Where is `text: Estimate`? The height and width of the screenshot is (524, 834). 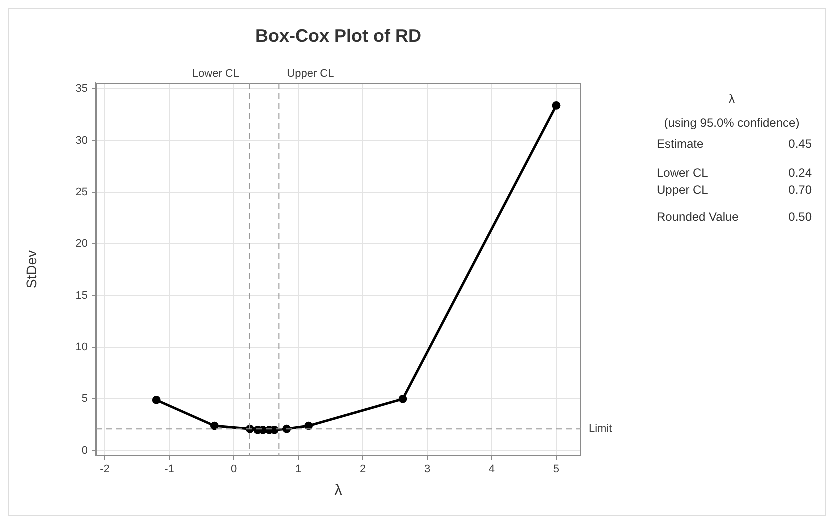 text: Estimate is located at coordinates (680, 144).